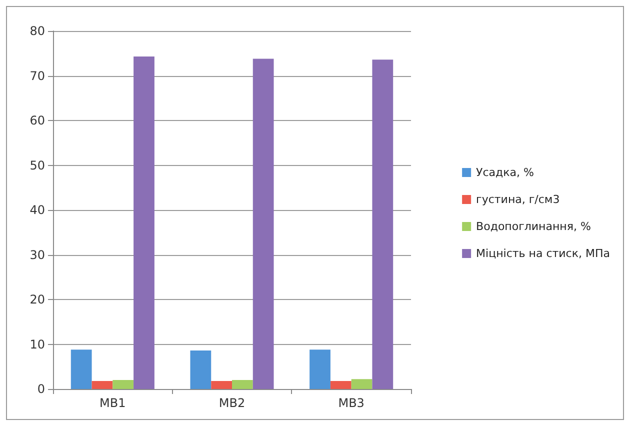 The image size is (632, 427). I want to click on x-tick-label: МВ2, so click(232, 403).